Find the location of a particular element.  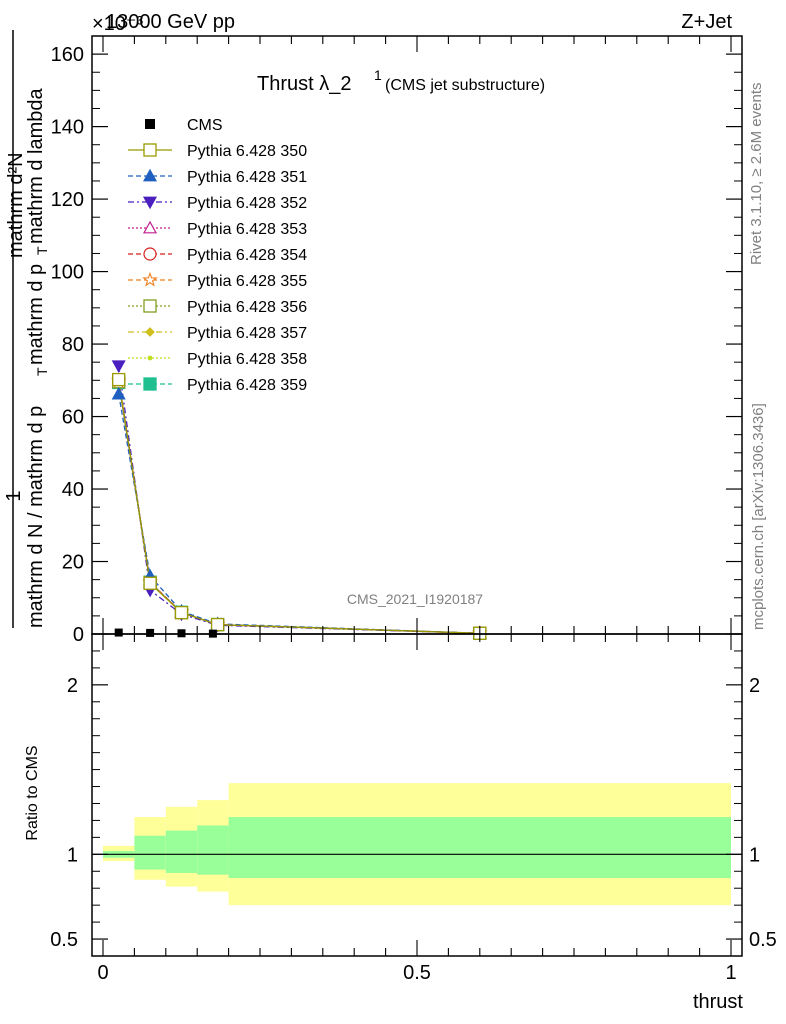

legend-label-7: Pythia 6.428 356 is located at coordinates (247, 307).